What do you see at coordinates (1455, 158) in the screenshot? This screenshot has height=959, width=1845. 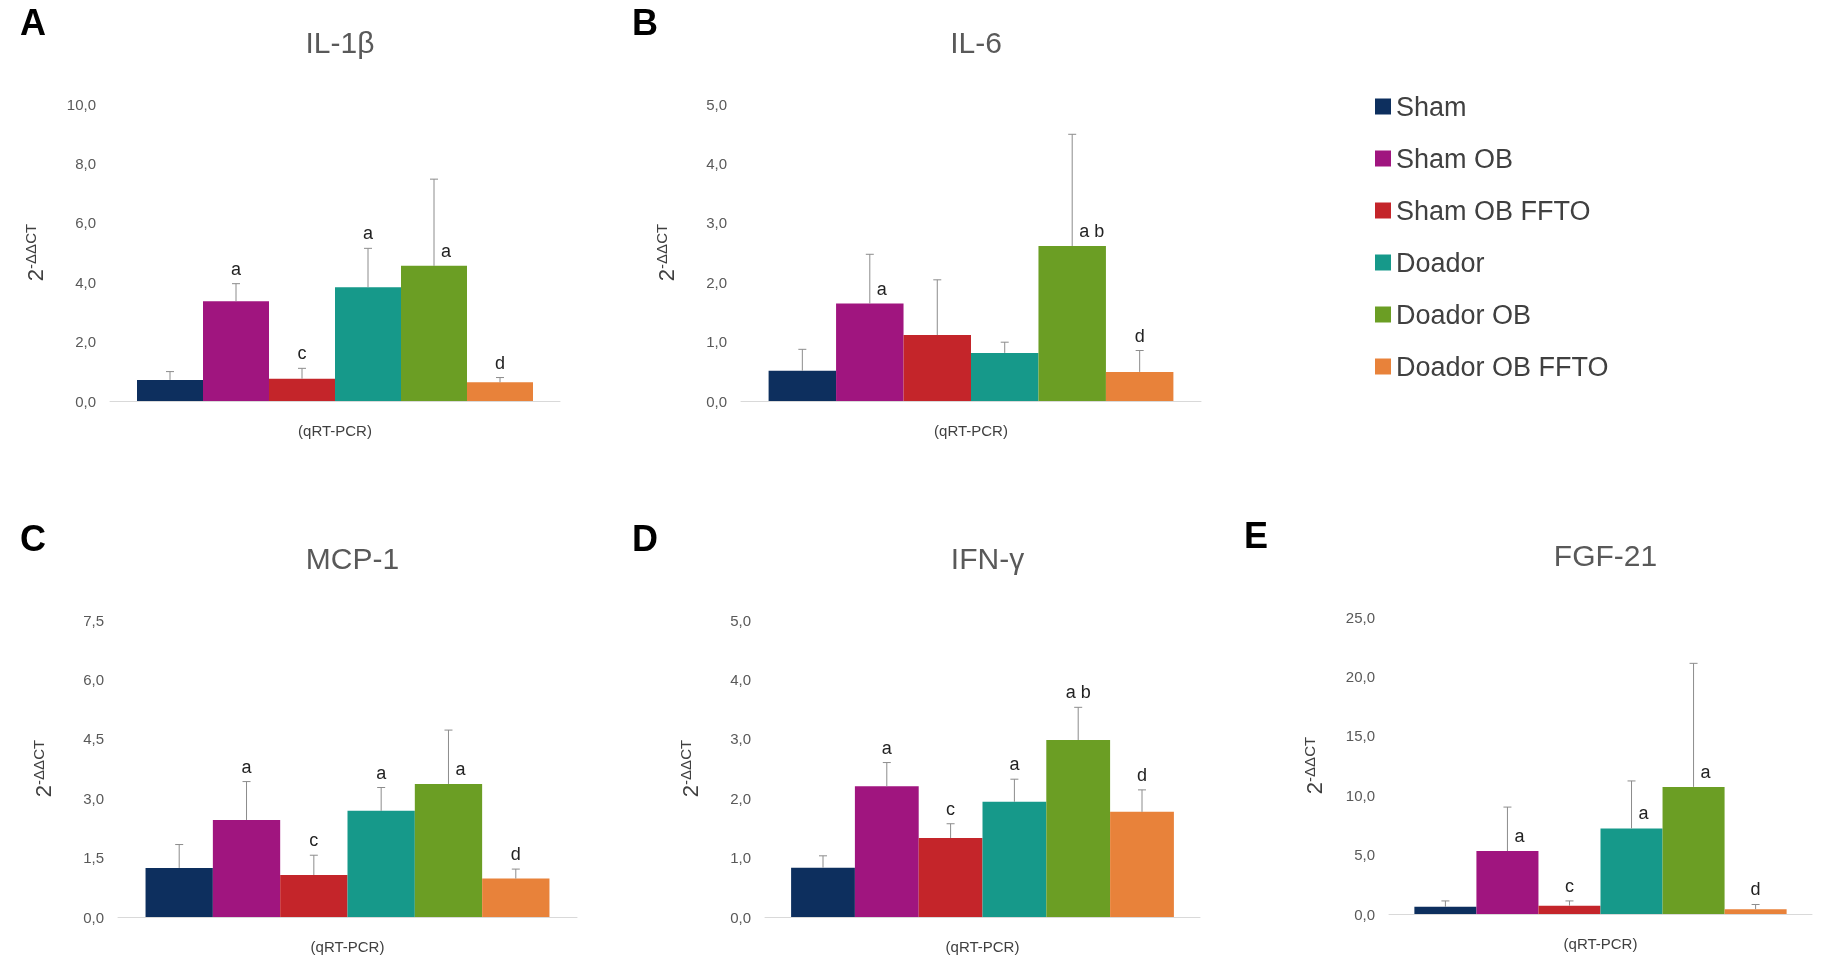 I see `legend-label: Sham OB` at bounding box center [1455, 158].